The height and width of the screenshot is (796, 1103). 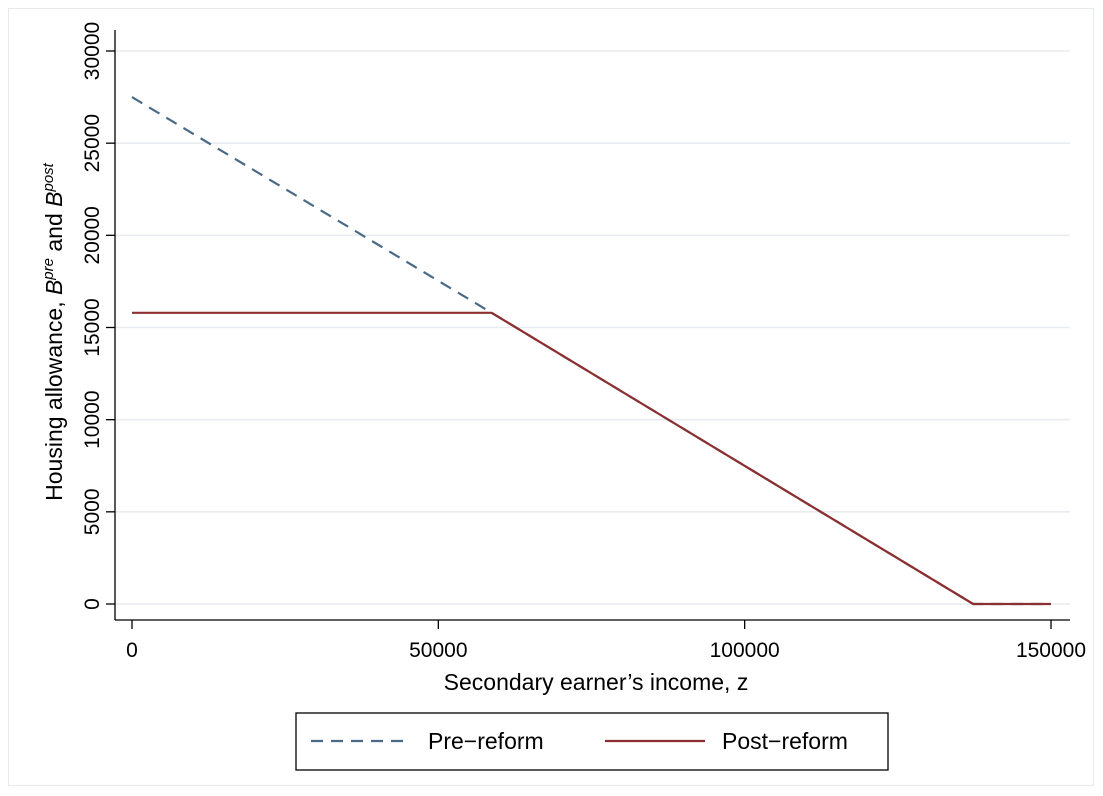 What do you see at coordinates (92, 604) in the screenshot?
I see `y-tick-label-0: 0` at bounding box center [92, 604].